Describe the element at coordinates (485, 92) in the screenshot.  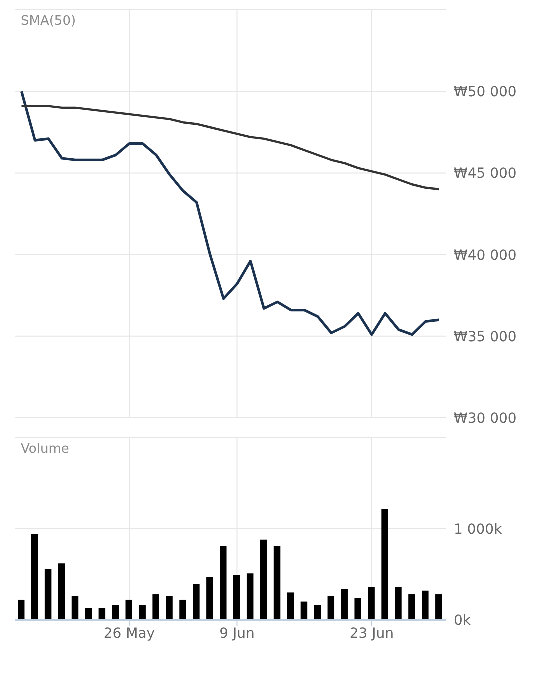
I see `y-tick-label: ₩50 000` at that location.